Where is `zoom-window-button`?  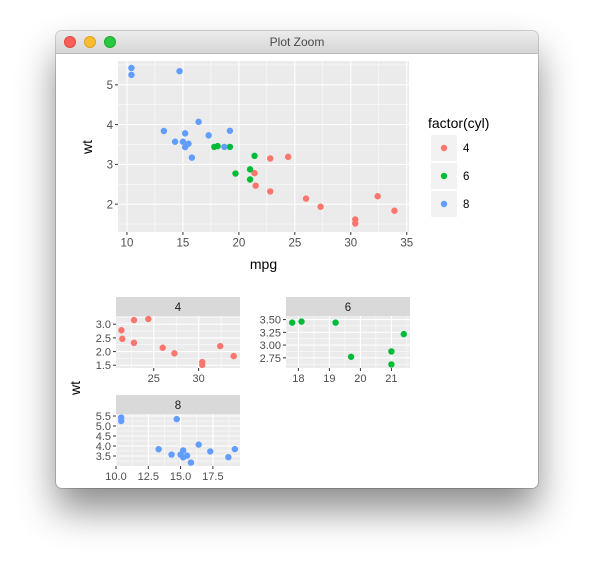
zoom-window-button is located at coordinates (110, 42).